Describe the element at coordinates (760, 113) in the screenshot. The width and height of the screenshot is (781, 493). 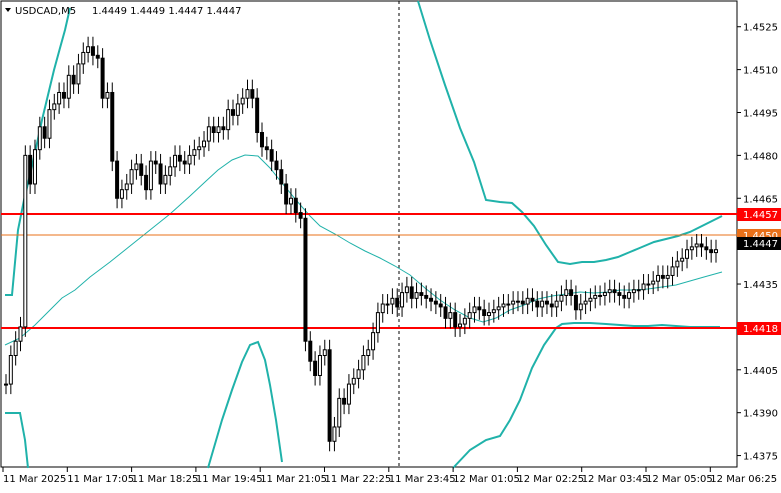
I see `price-tick-label: 1.4495` at that location.